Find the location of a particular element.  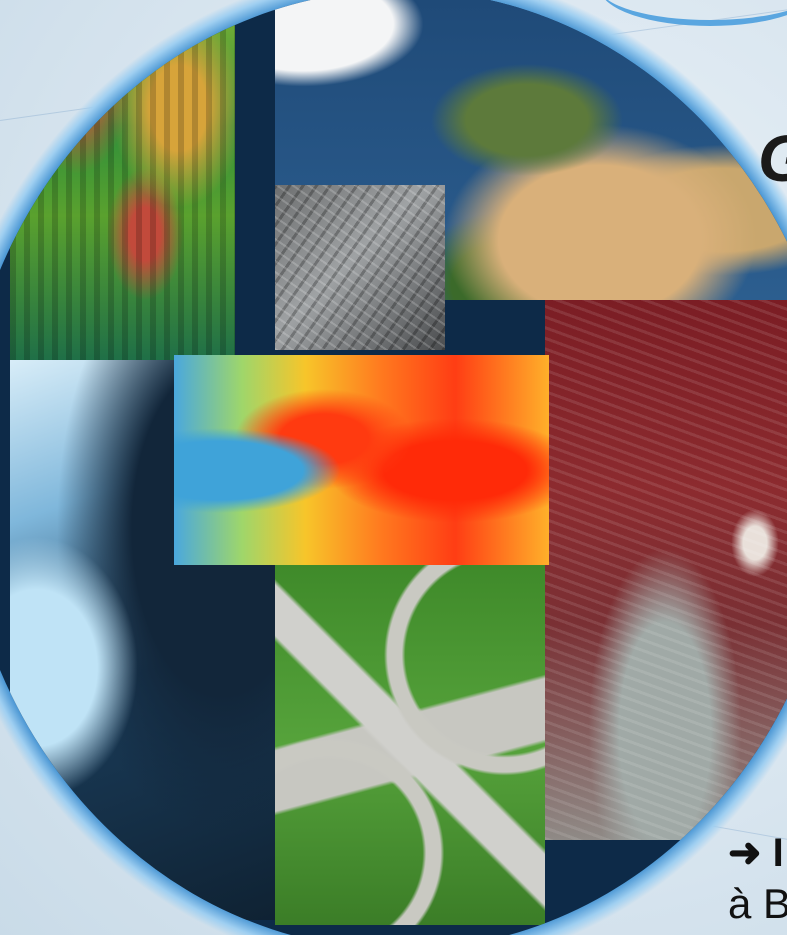

elevation-map-tile is located at coordinates (361, 460).